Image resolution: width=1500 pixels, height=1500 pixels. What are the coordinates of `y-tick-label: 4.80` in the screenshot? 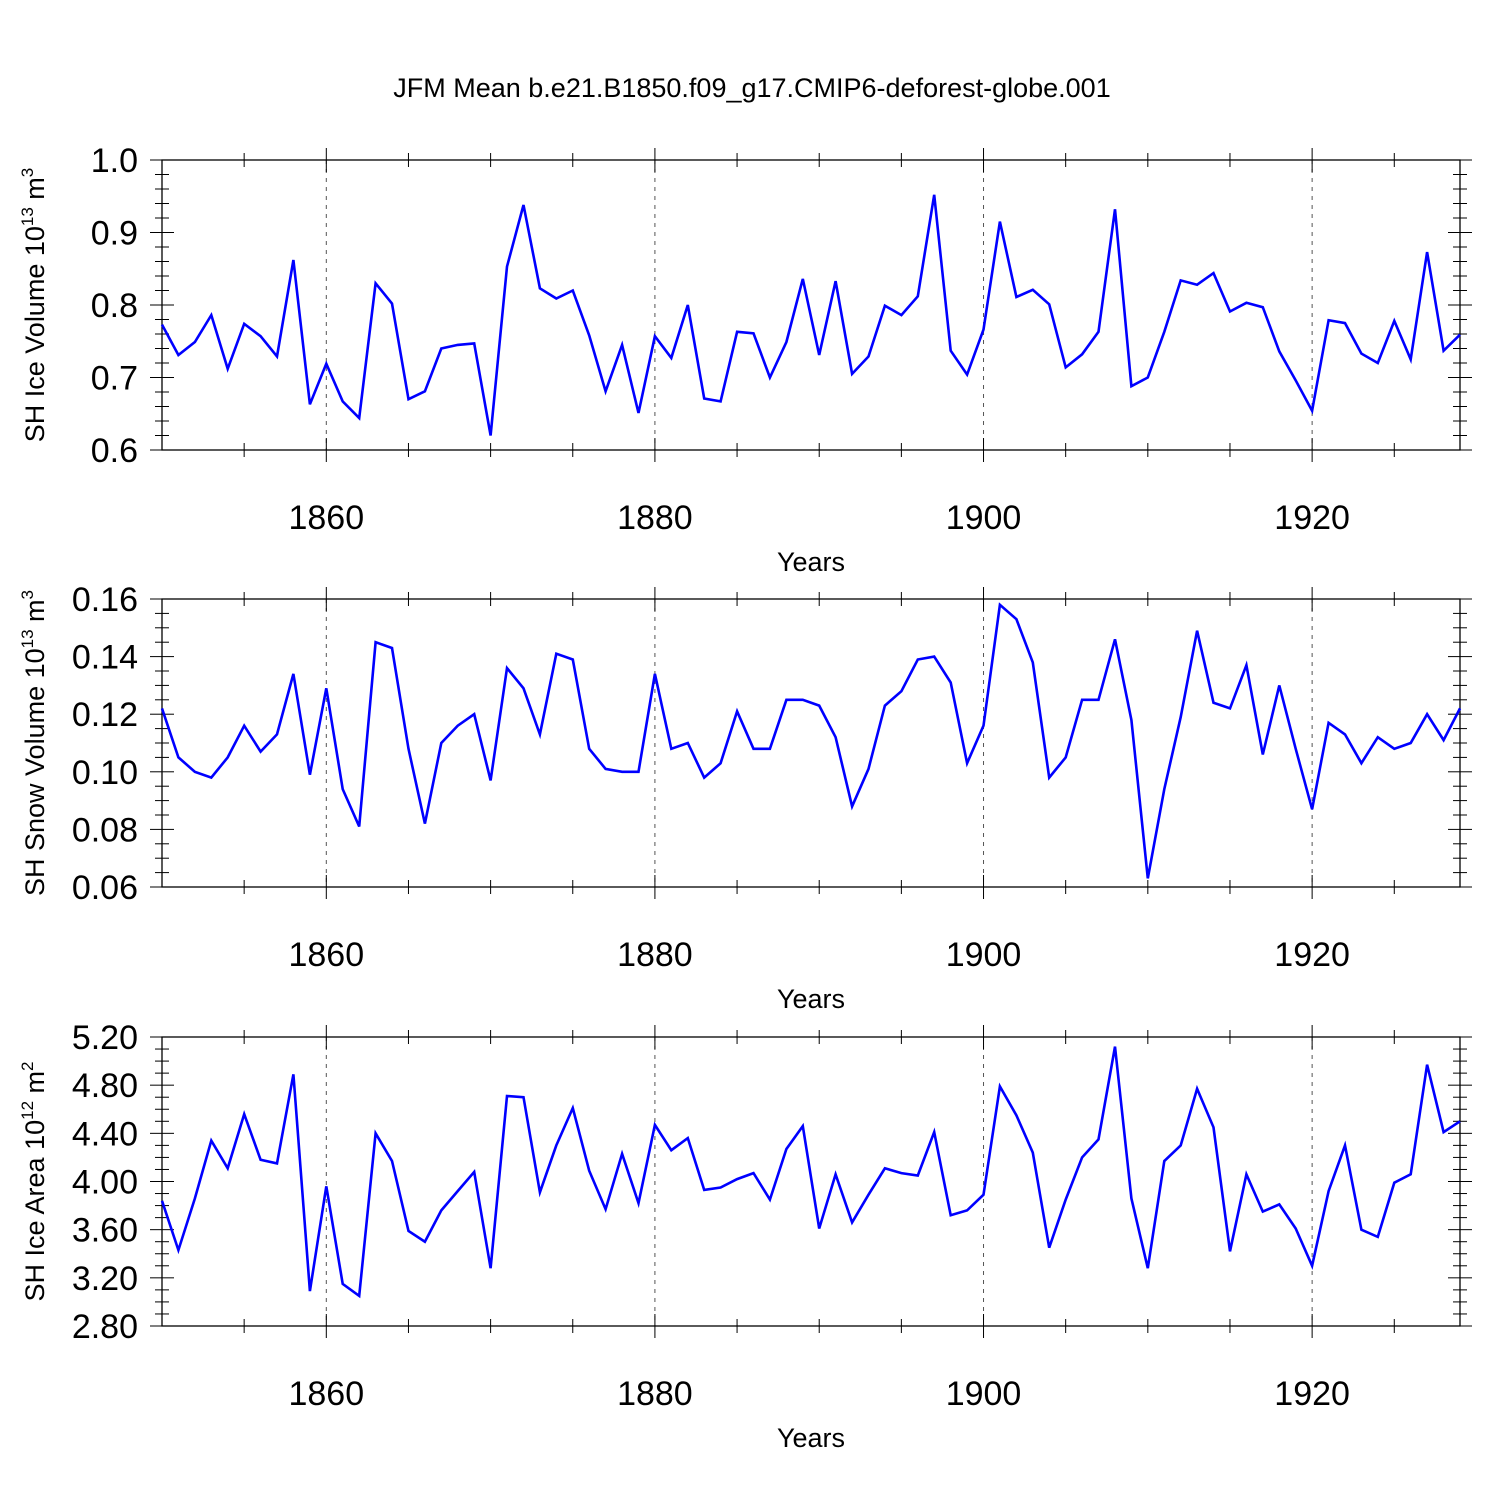 It's located at (105, 1086).